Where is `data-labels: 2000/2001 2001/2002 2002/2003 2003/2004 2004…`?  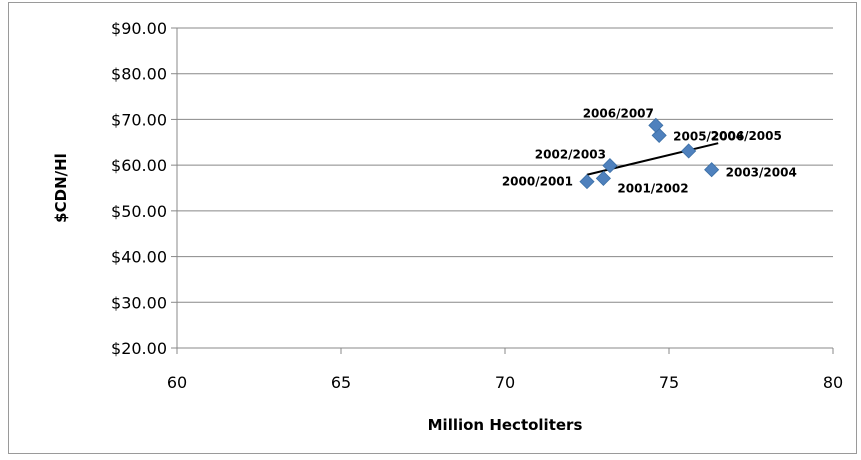 data-labels: 2000/2001 2001/2002 2002/2003 2003/2004 2004… is located at coordinates (649, 150).